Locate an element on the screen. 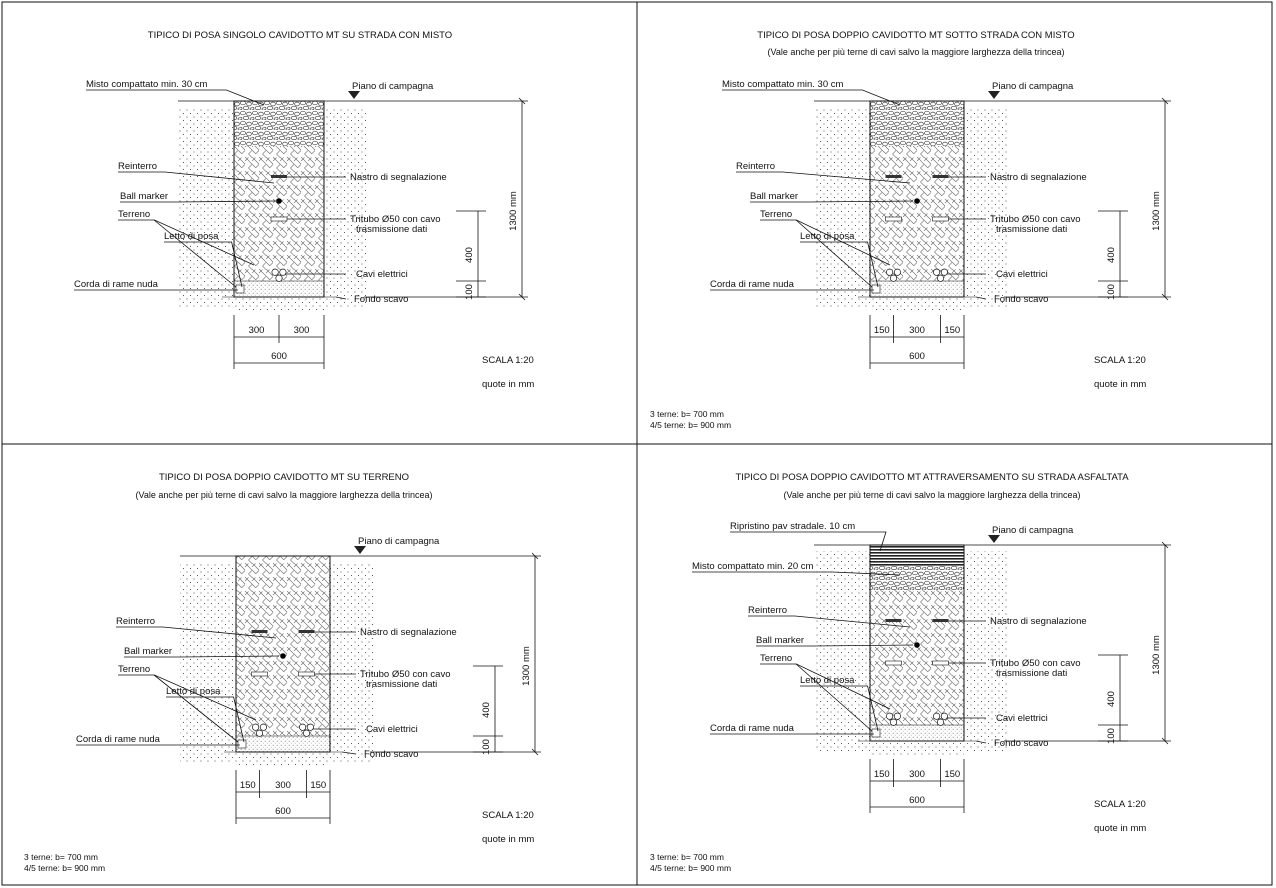 The height and width of the screenshot is (888, 1276). backfill-label-leader is located at coordinates (196, 632).